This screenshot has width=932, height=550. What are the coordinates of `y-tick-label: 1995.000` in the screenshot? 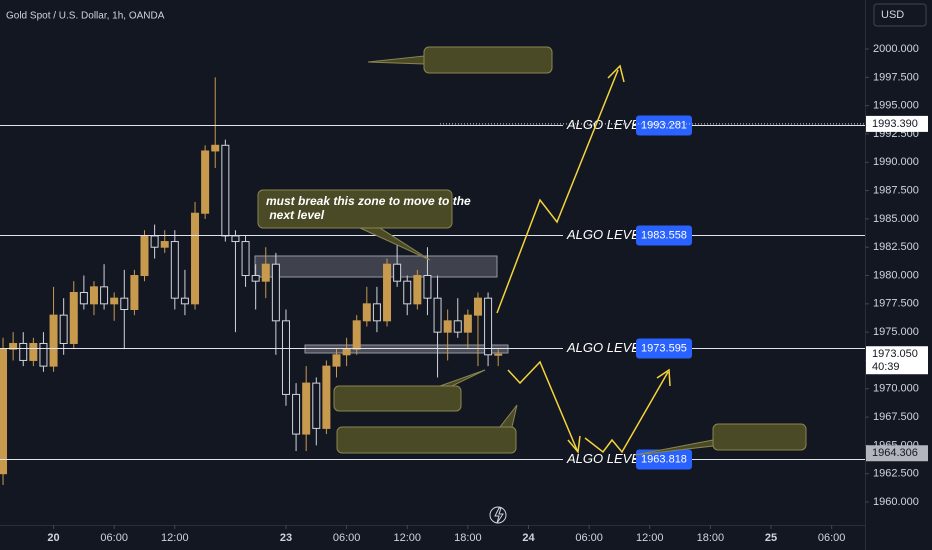 It's located at (896, 106).